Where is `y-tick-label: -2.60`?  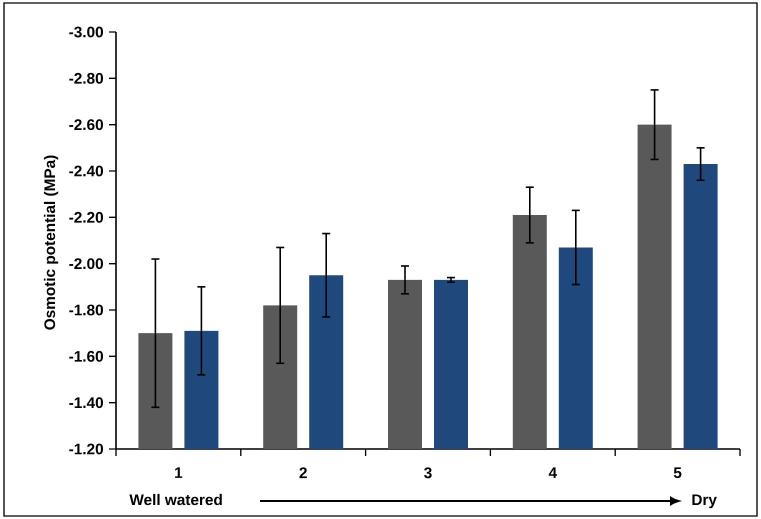 y-tick-label: -2.60 is located at coordinates (86, 124).